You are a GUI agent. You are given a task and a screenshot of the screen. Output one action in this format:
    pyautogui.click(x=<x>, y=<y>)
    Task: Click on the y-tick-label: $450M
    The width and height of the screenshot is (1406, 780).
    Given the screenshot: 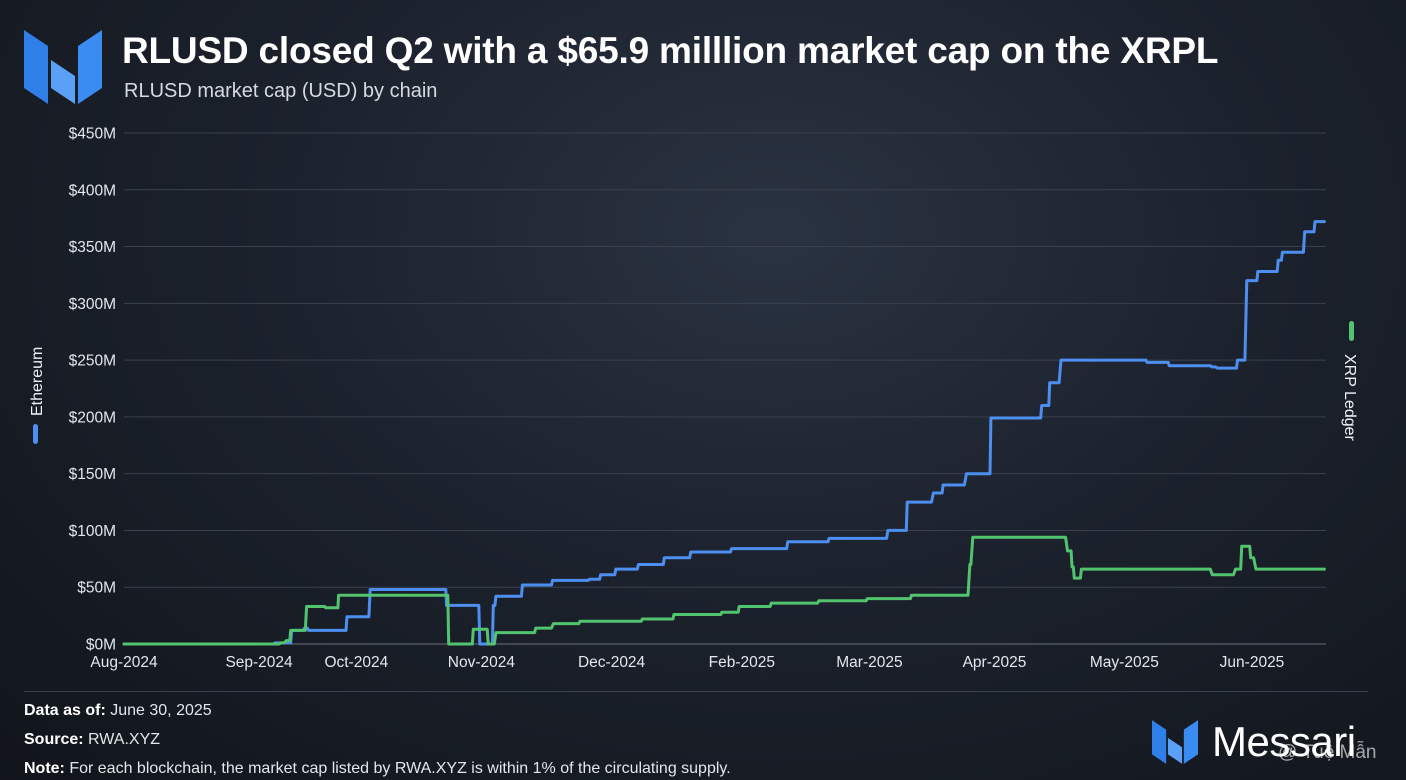 What is the action you would take?
    pyautogui.click(x=92, y=134)
    